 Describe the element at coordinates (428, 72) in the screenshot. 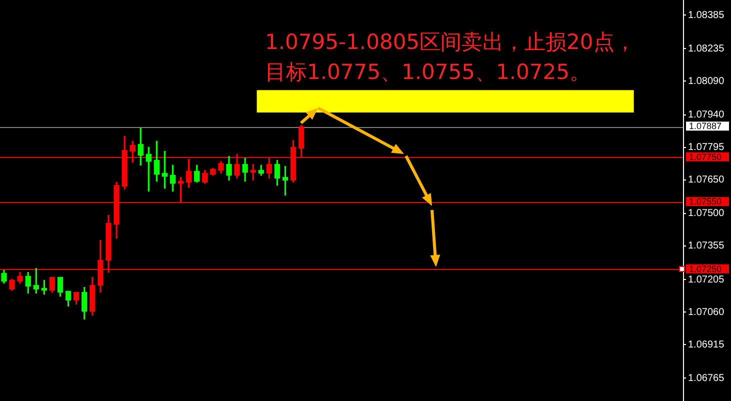

I see `annotation: 目标1.0775、1.0755、1.0725。` at that location.